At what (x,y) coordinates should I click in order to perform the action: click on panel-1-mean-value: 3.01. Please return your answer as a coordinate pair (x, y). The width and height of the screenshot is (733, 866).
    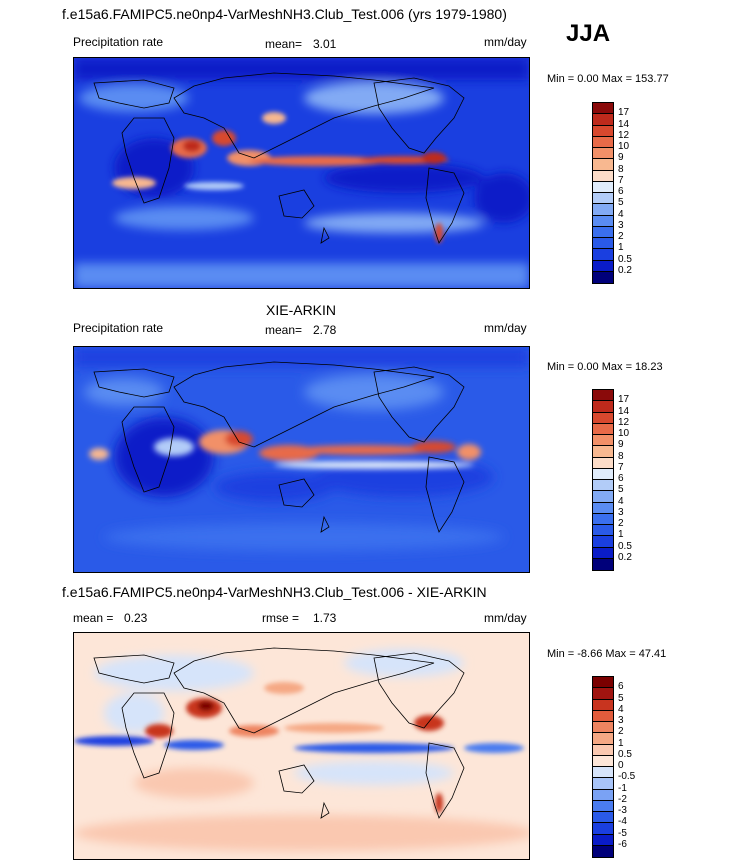
    Looking at the image, I should click on (325, 44).